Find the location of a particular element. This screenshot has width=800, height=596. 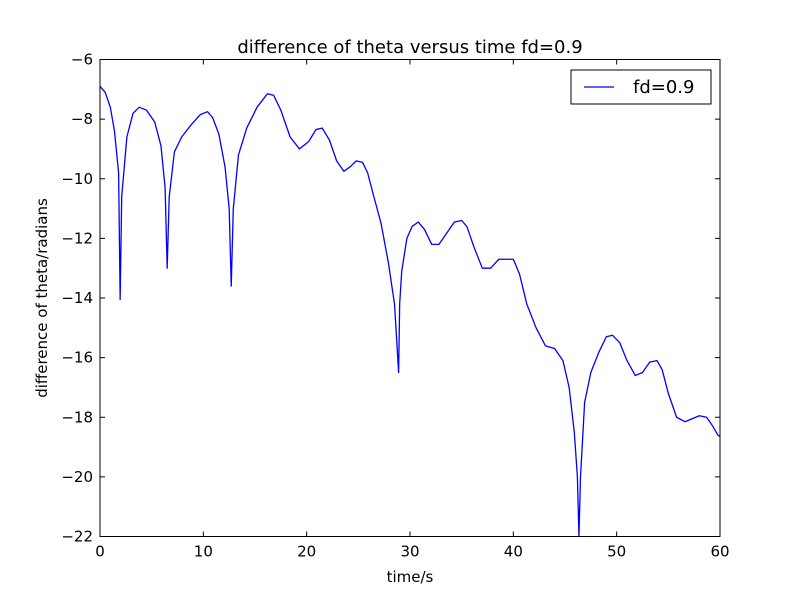

x-tick-label: 30 is located at coordinates (409, 552).